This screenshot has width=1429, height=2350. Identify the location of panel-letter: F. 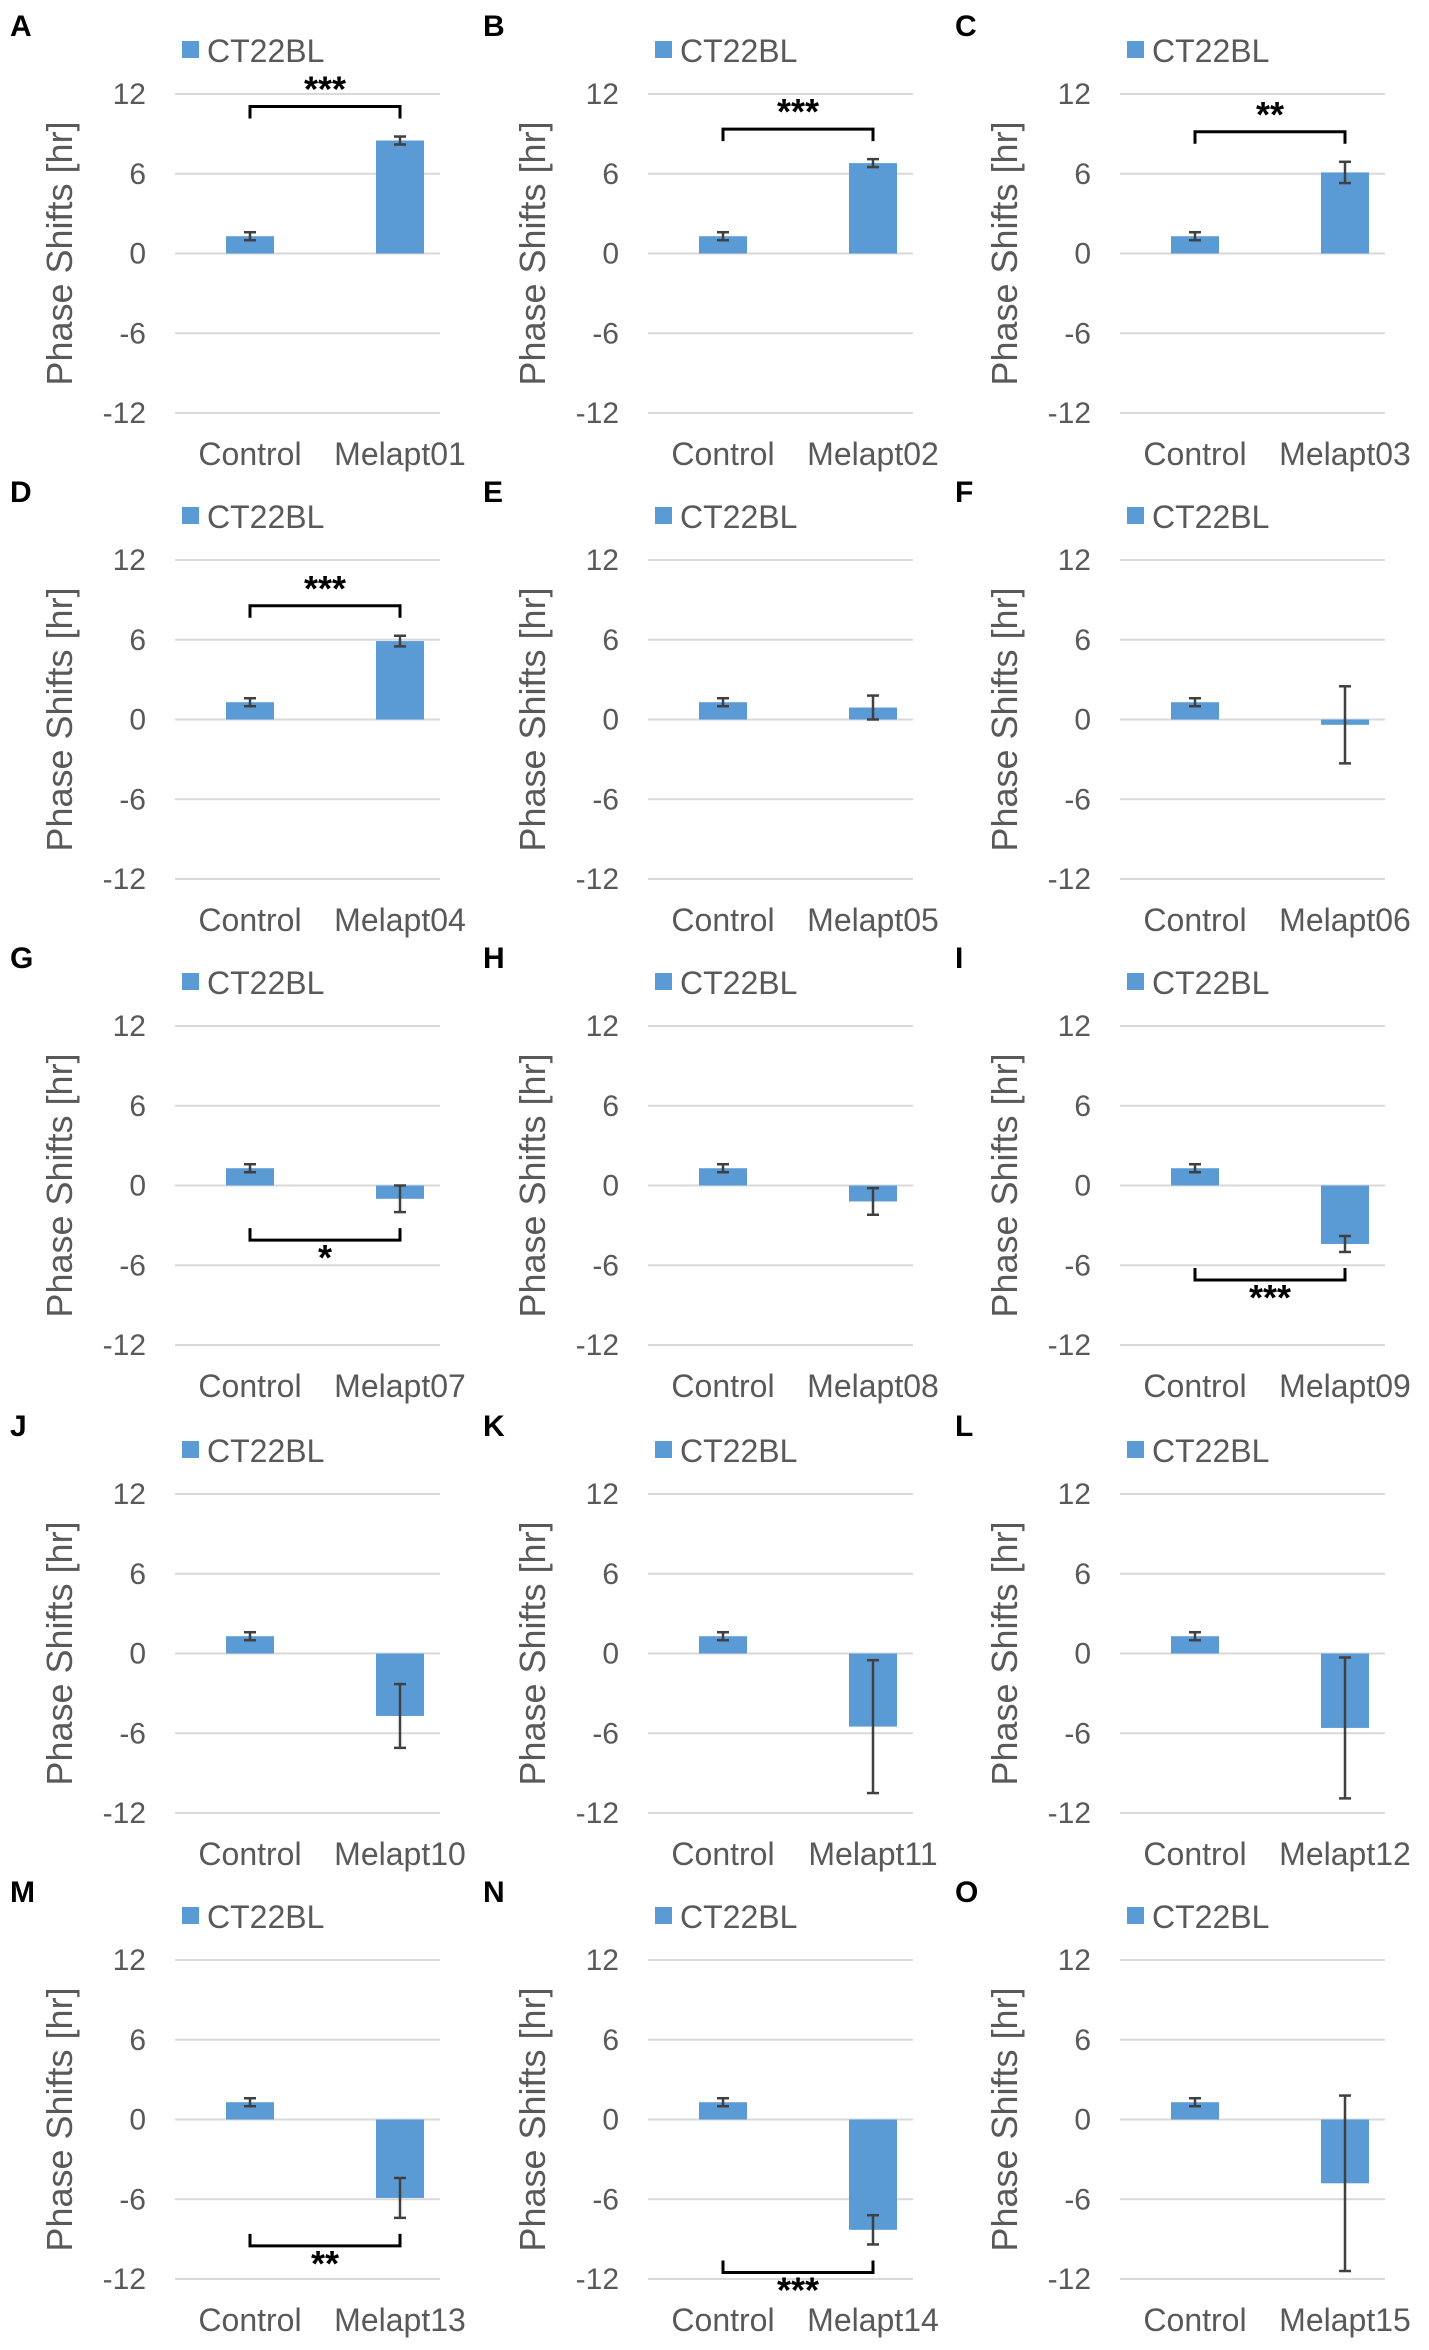
(964, 492).